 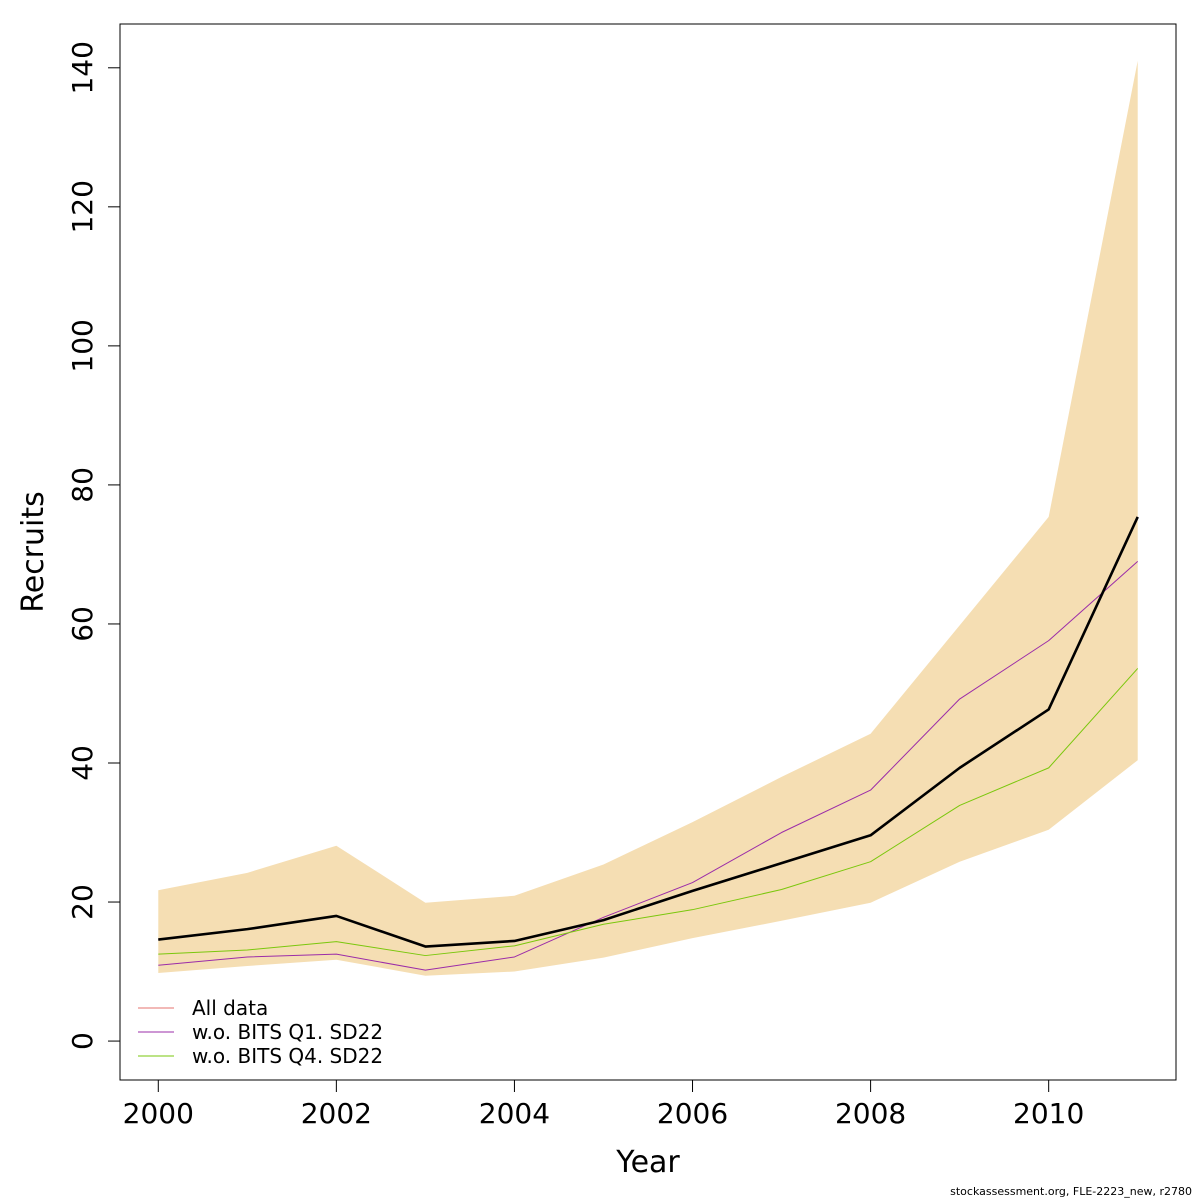 What do you see at coordinates (1048, 1113) in the screenshot?
I see `x-tick-label: 2010` at bounding box center [1048, 1113].